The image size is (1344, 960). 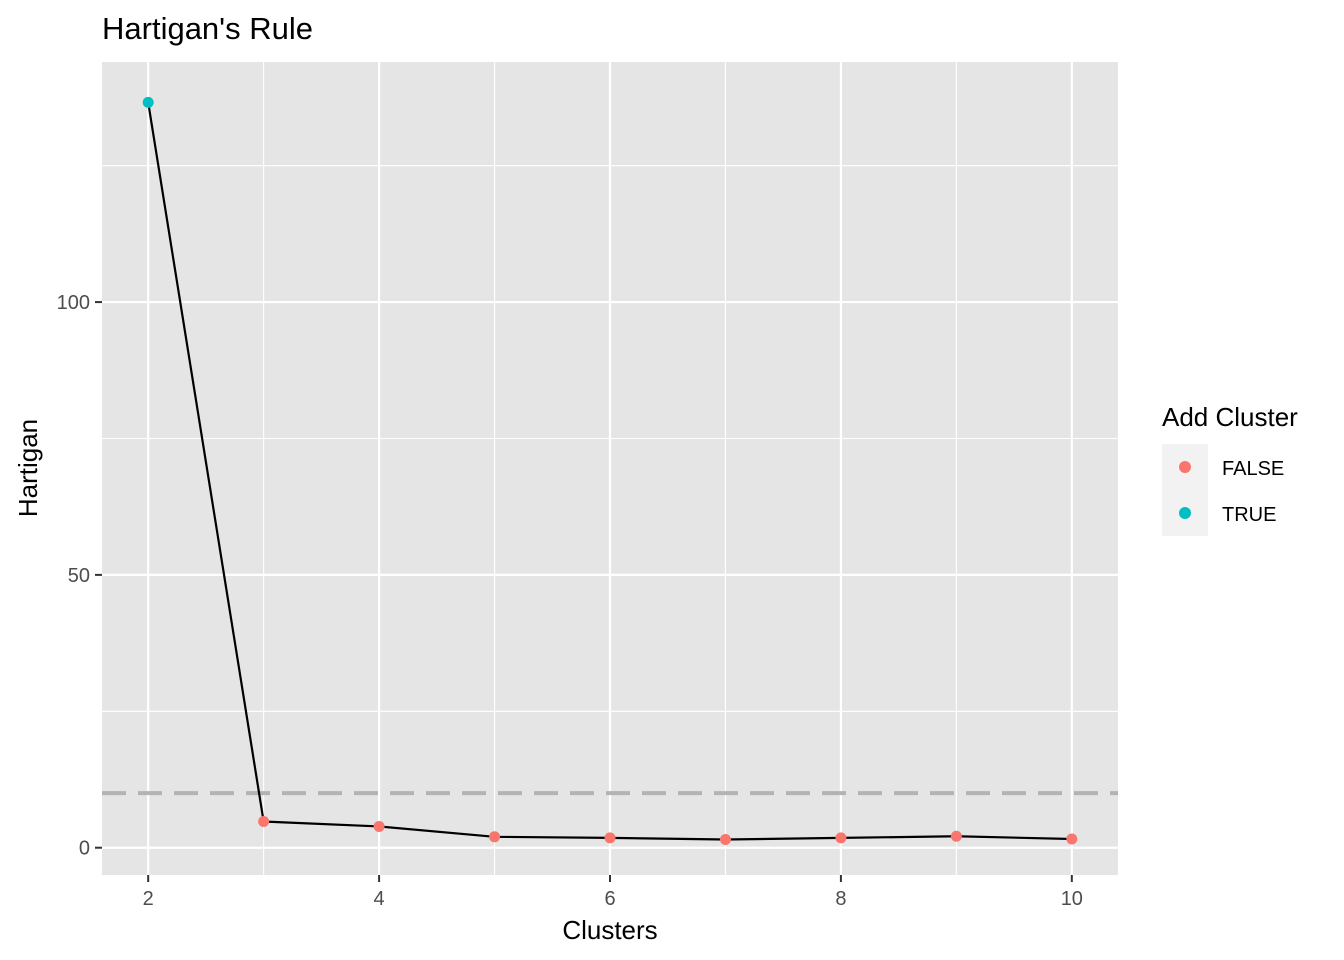 I want to click on y-axis-ticks: 0 50 100, so click(x=79, y=576).